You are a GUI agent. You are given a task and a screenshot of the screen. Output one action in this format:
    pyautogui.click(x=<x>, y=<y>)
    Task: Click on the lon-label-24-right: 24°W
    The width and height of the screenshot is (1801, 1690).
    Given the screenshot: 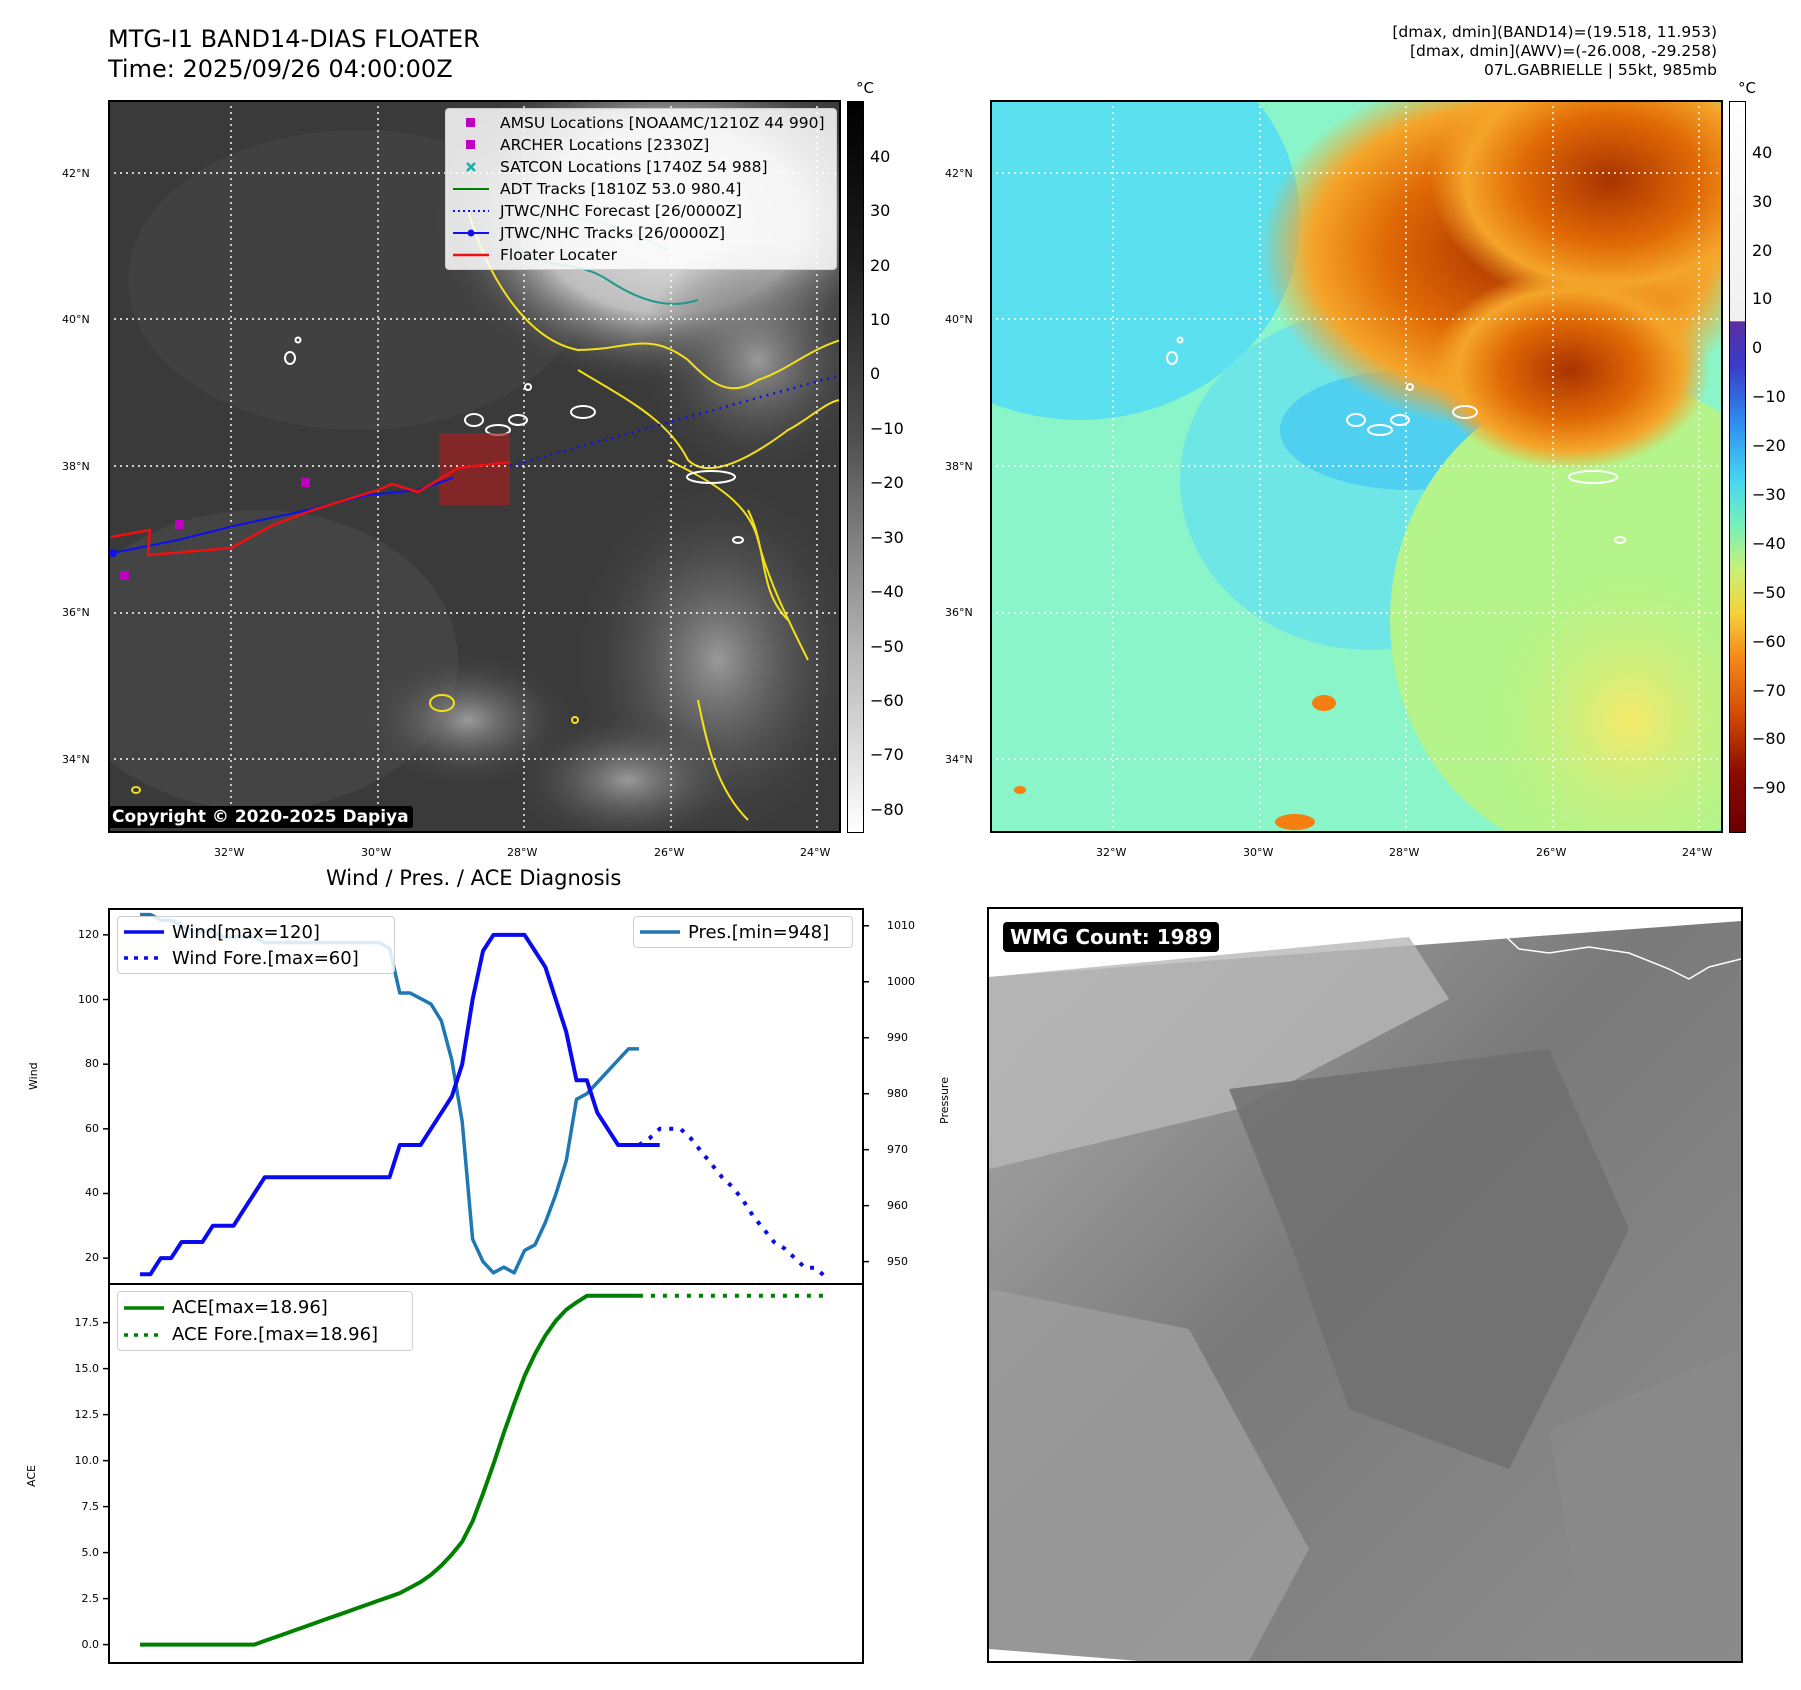 What is the action you would take?
    pyautogui.click(x=1697, y=852)
    